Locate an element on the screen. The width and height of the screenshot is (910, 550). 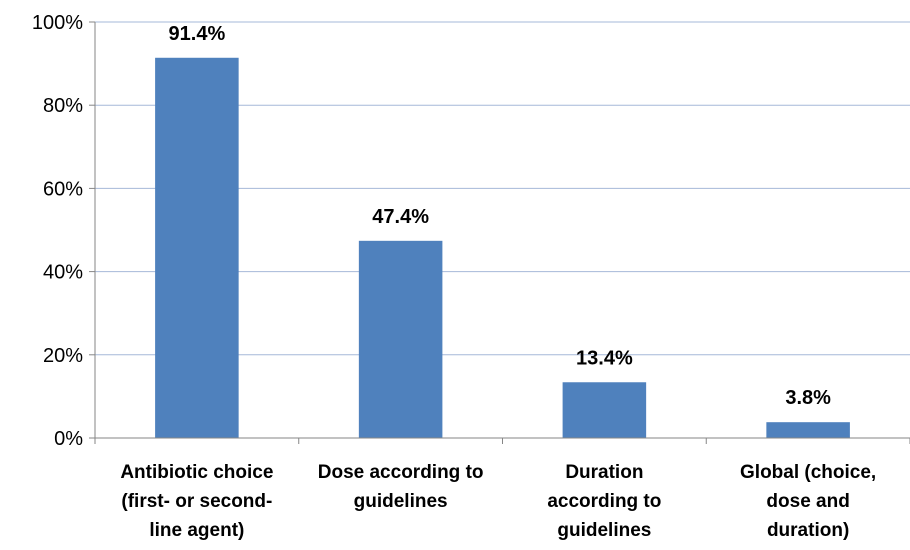
data-label: 47.4% is located at coordinates (400, 217).